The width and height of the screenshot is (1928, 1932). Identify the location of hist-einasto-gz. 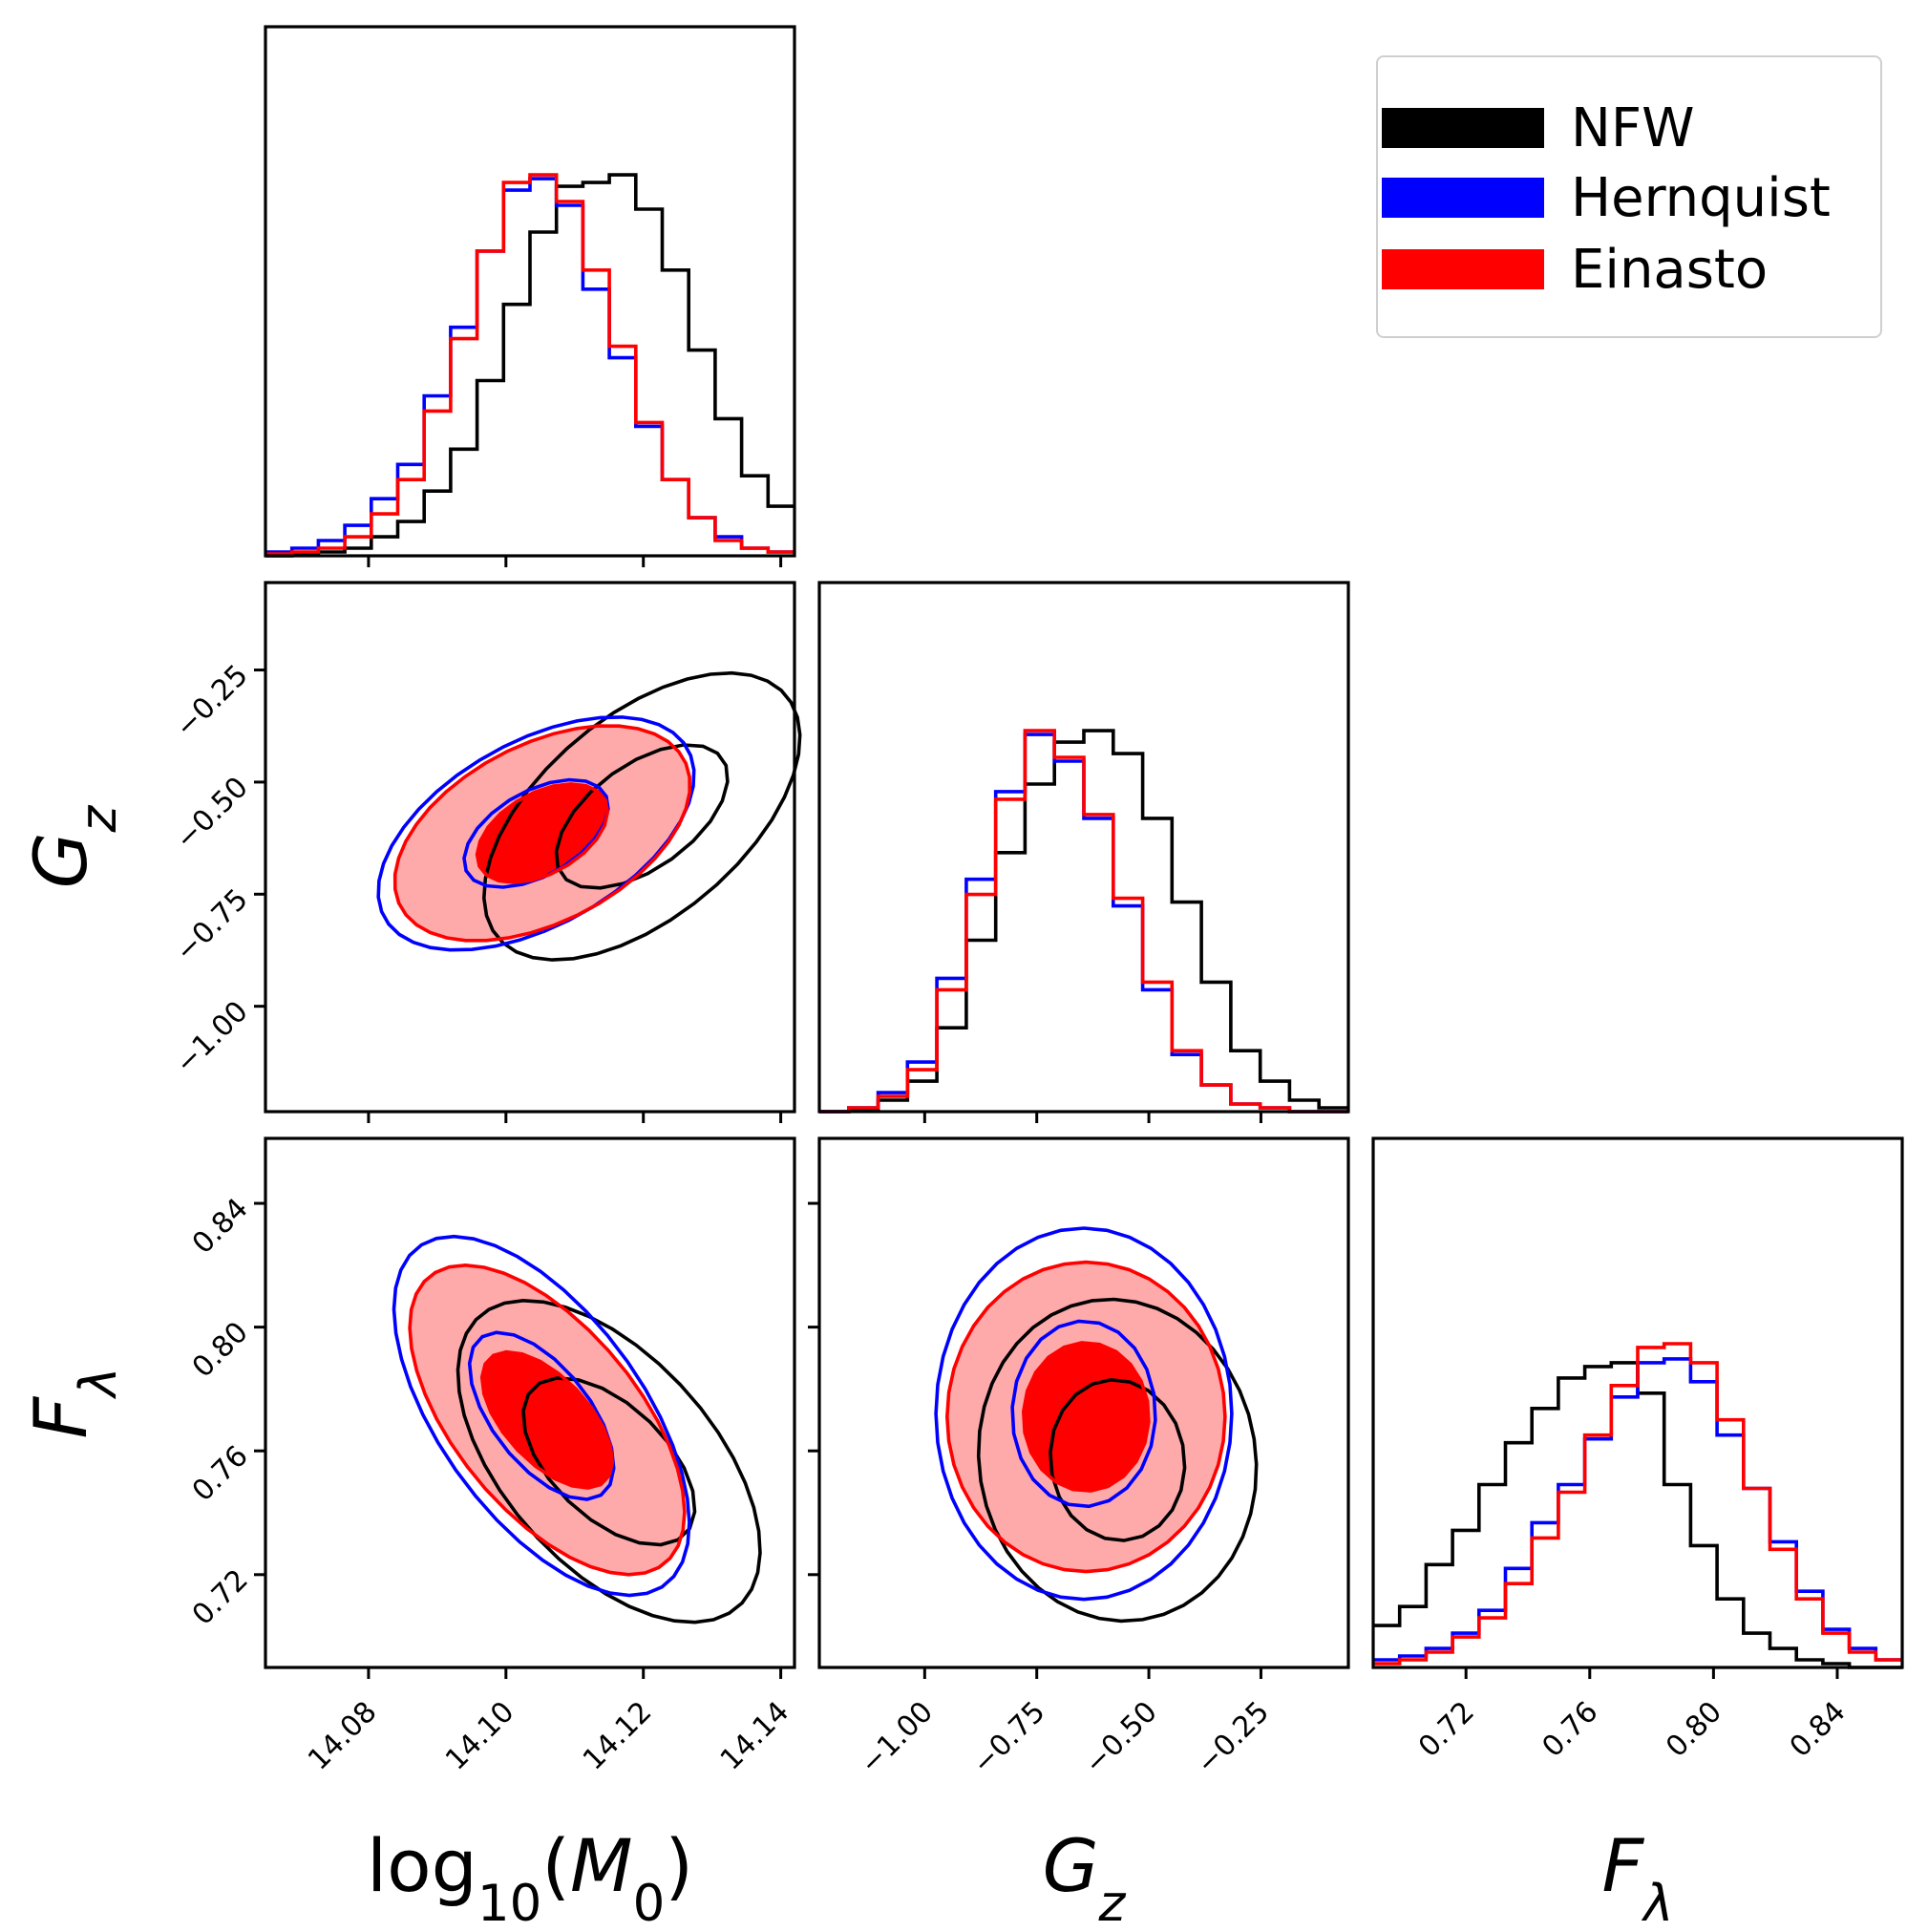
(1083, 921).